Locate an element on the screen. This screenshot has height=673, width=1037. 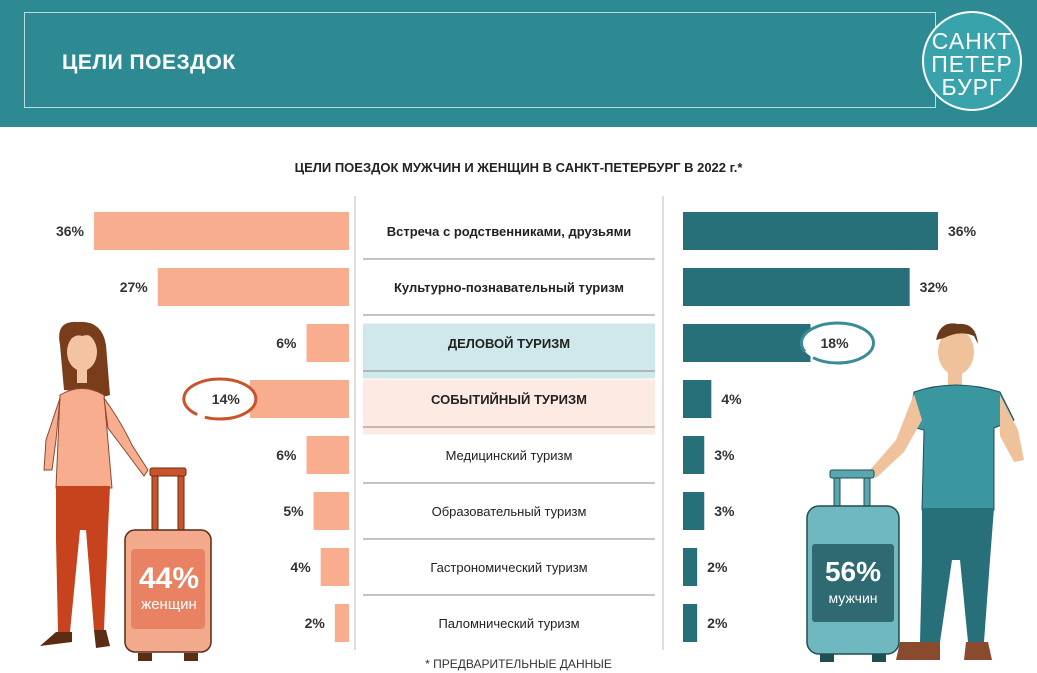
logo-line-1: САНКТ is located at coordinates (972, 41).